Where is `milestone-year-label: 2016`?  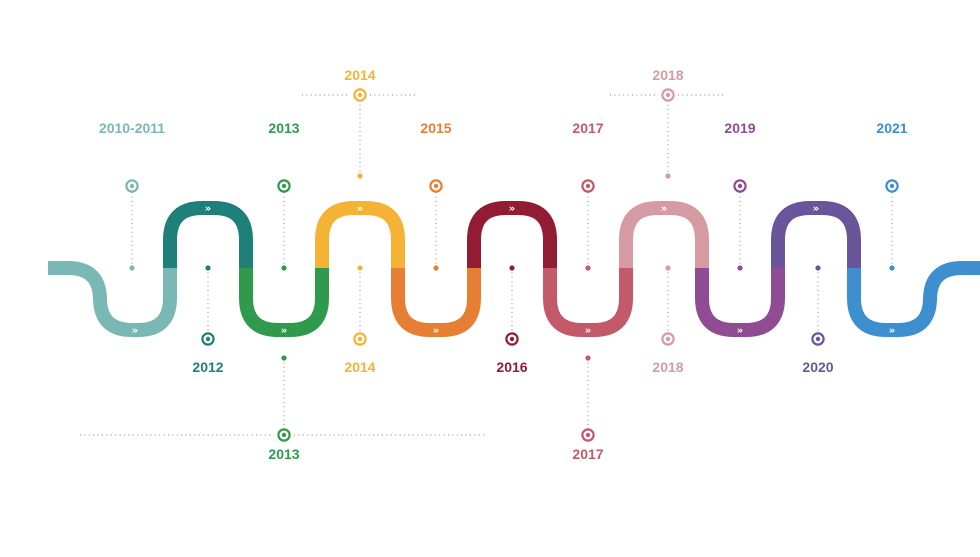
milestone-year-label: 2016 is located at coordinates (511, 367).